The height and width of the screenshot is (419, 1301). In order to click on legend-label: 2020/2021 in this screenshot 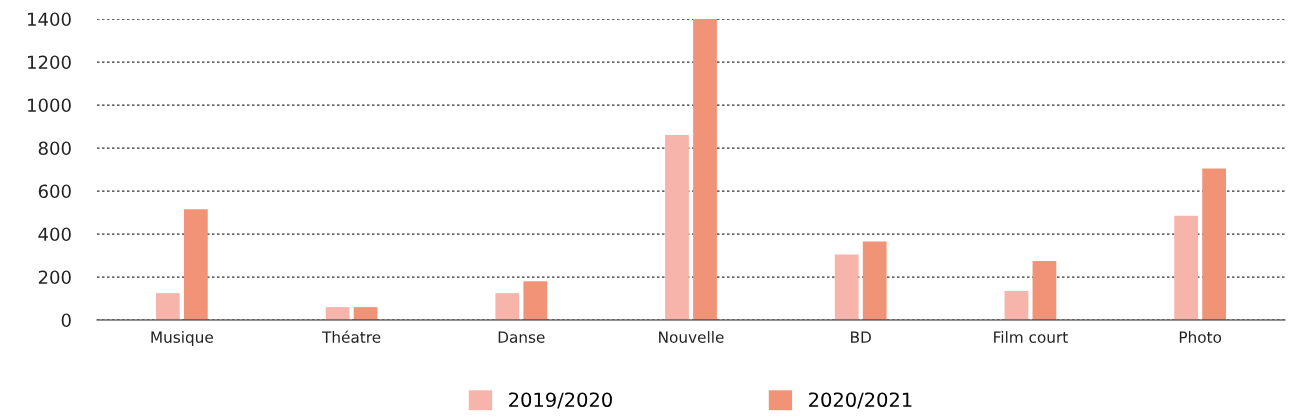, I will do `click(860, 400)`.